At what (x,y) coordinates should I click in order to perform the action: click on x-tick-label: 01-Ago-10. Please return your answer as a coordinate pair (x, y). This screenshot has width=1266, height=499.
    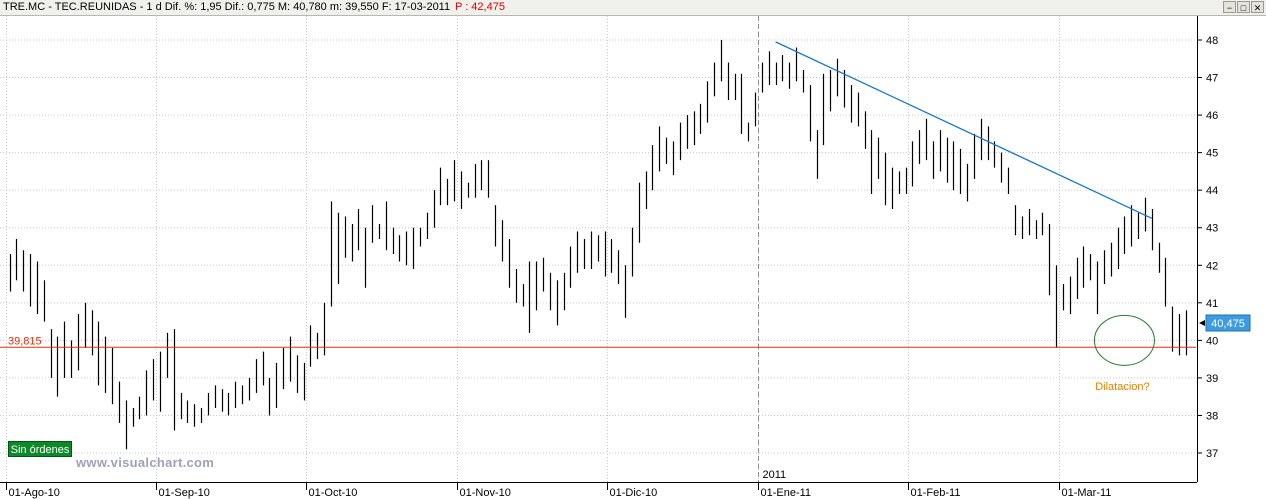
    Looking at the image, I should click on (34, 493).